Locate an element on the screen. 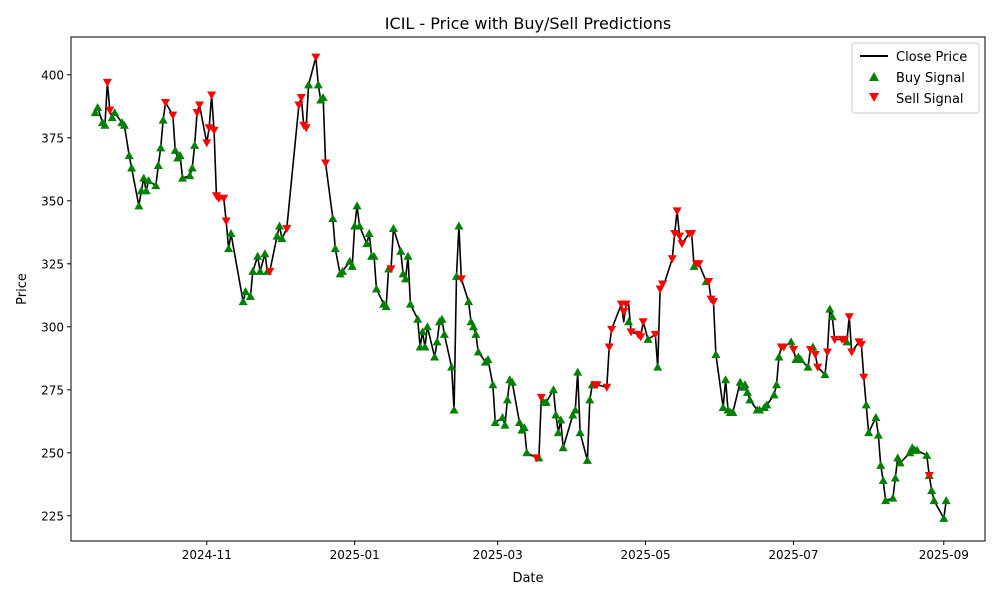 The image size is (1000, 600). legend-buy-signal-label: Buy Signal is located at coordinates (930, 78).